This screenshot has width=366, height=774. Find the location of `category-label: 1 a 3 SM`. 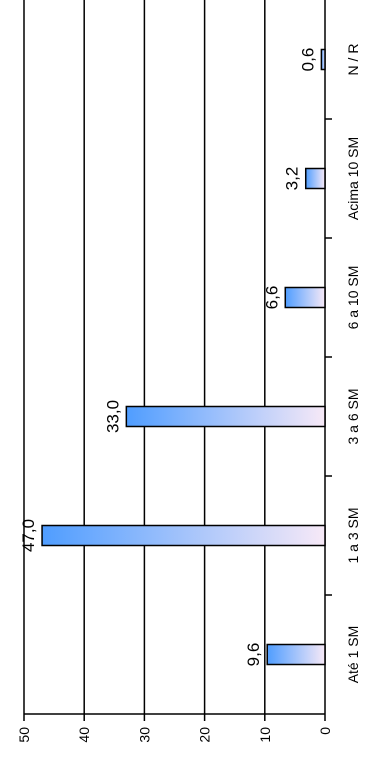

category-label: 1 a 3 SM is located at coordinates (353, 535).